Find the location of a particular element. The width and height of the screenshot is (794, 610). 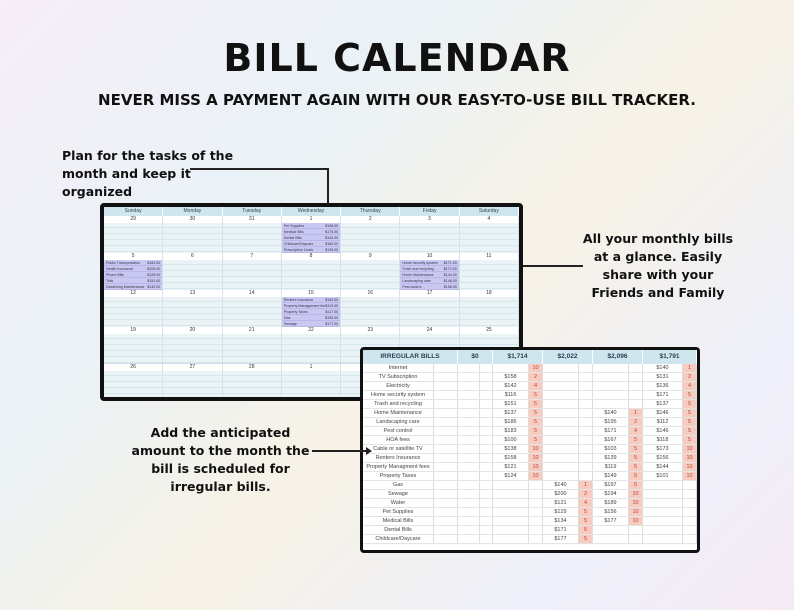

calendar-bill-entry: Tolls $151.00 is located at coordinates (133, 281).